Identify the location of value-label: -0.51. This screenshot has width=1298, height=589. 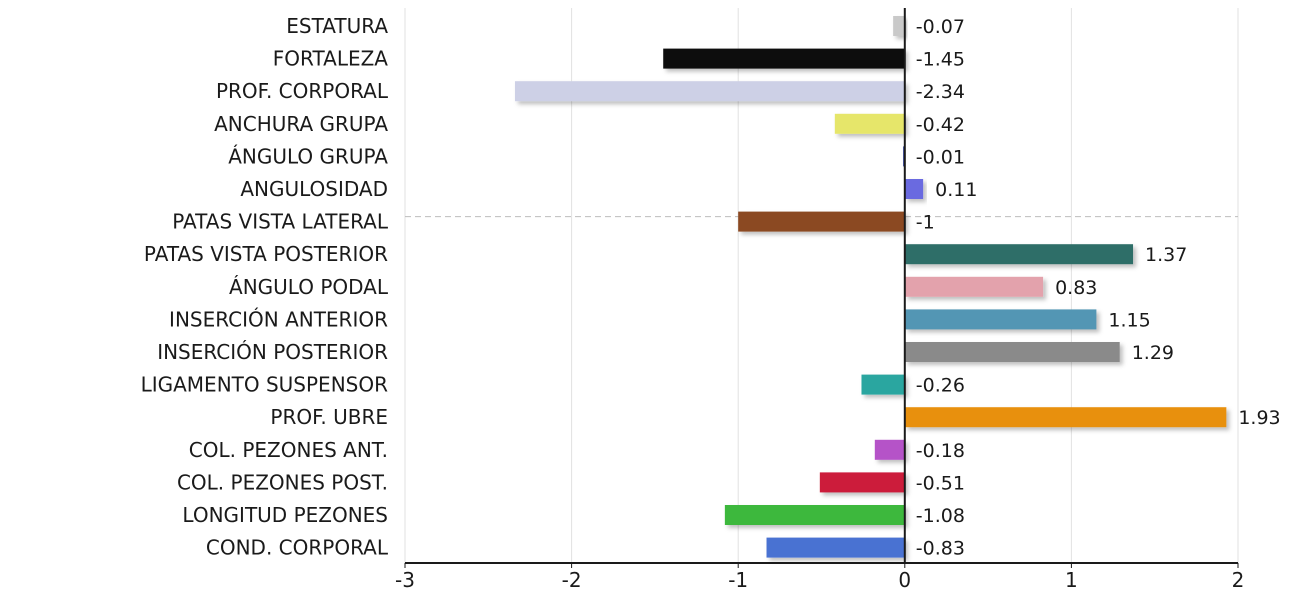
(940, 483).